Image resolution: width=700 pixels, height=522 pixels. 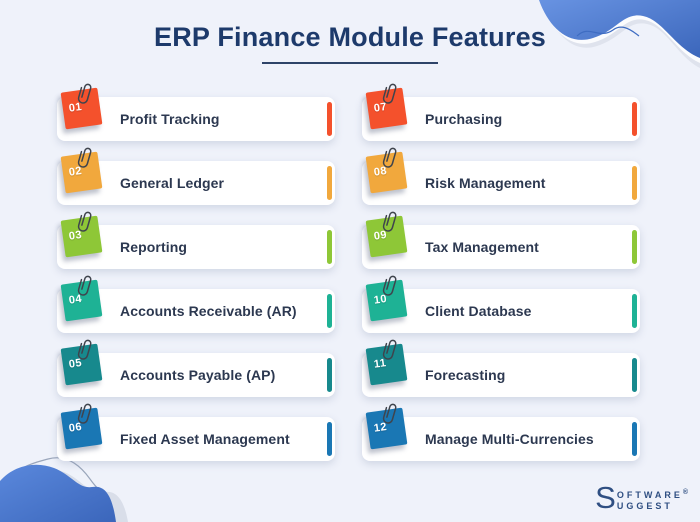 I want to click on feature-card-03: 03 Reporting, so click(x=196, y=240).